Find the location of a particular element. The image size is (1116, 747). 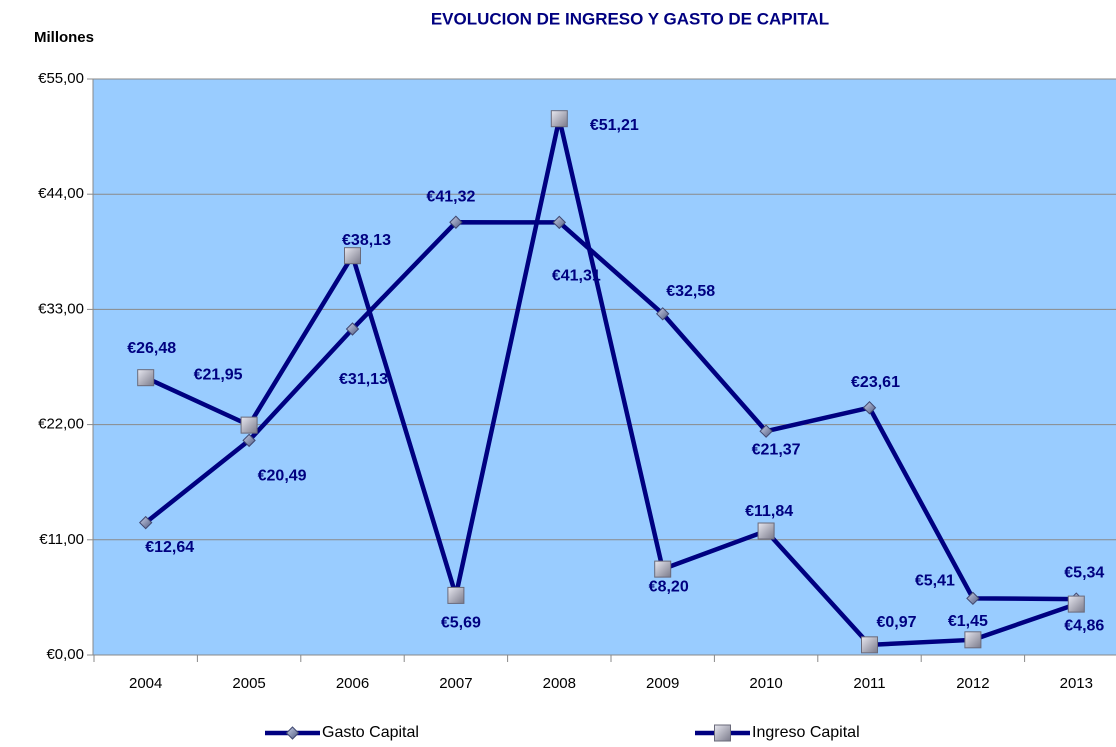

x-tick-label: 2006 is located at coordinates (352, 683).